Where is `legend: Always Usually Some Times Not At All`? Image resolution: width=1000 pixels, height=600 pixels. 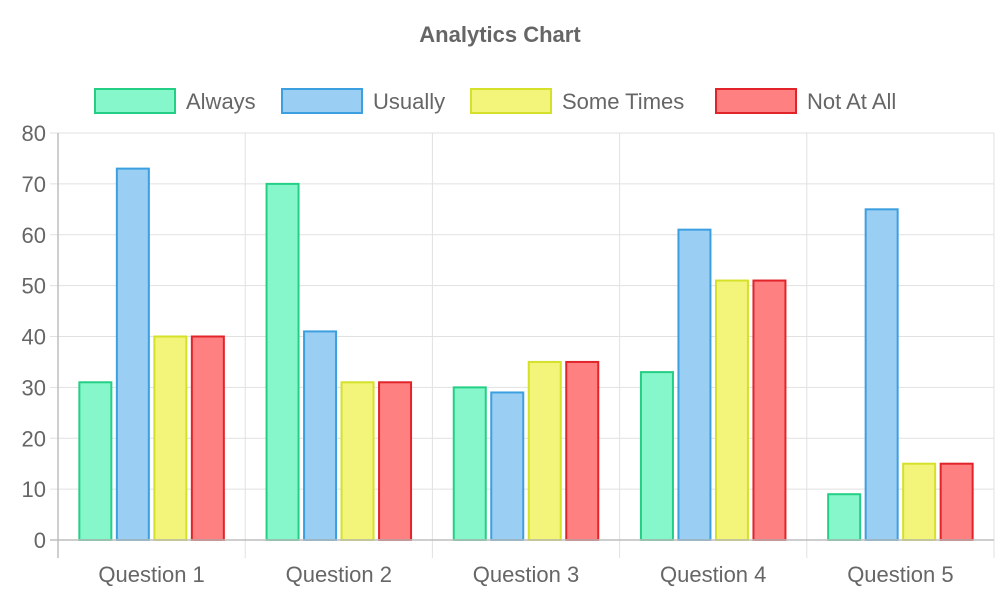 legend: Always Usually Some Times Not At All is located at coordinates (495, 101).